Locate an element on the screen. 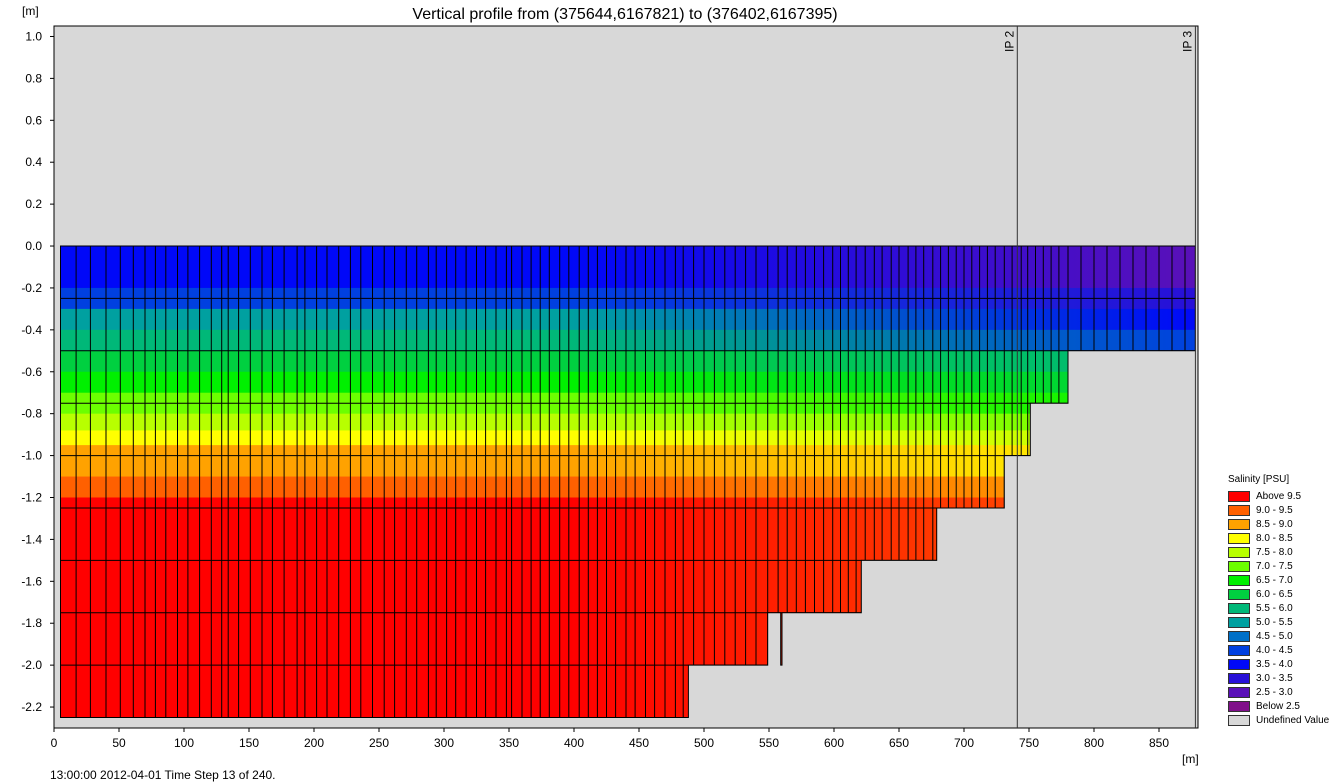 The height and width of the screenshot is (784, 1338). legend-label: 5.0 - 5.5 is located at coordinates (1274, 622).